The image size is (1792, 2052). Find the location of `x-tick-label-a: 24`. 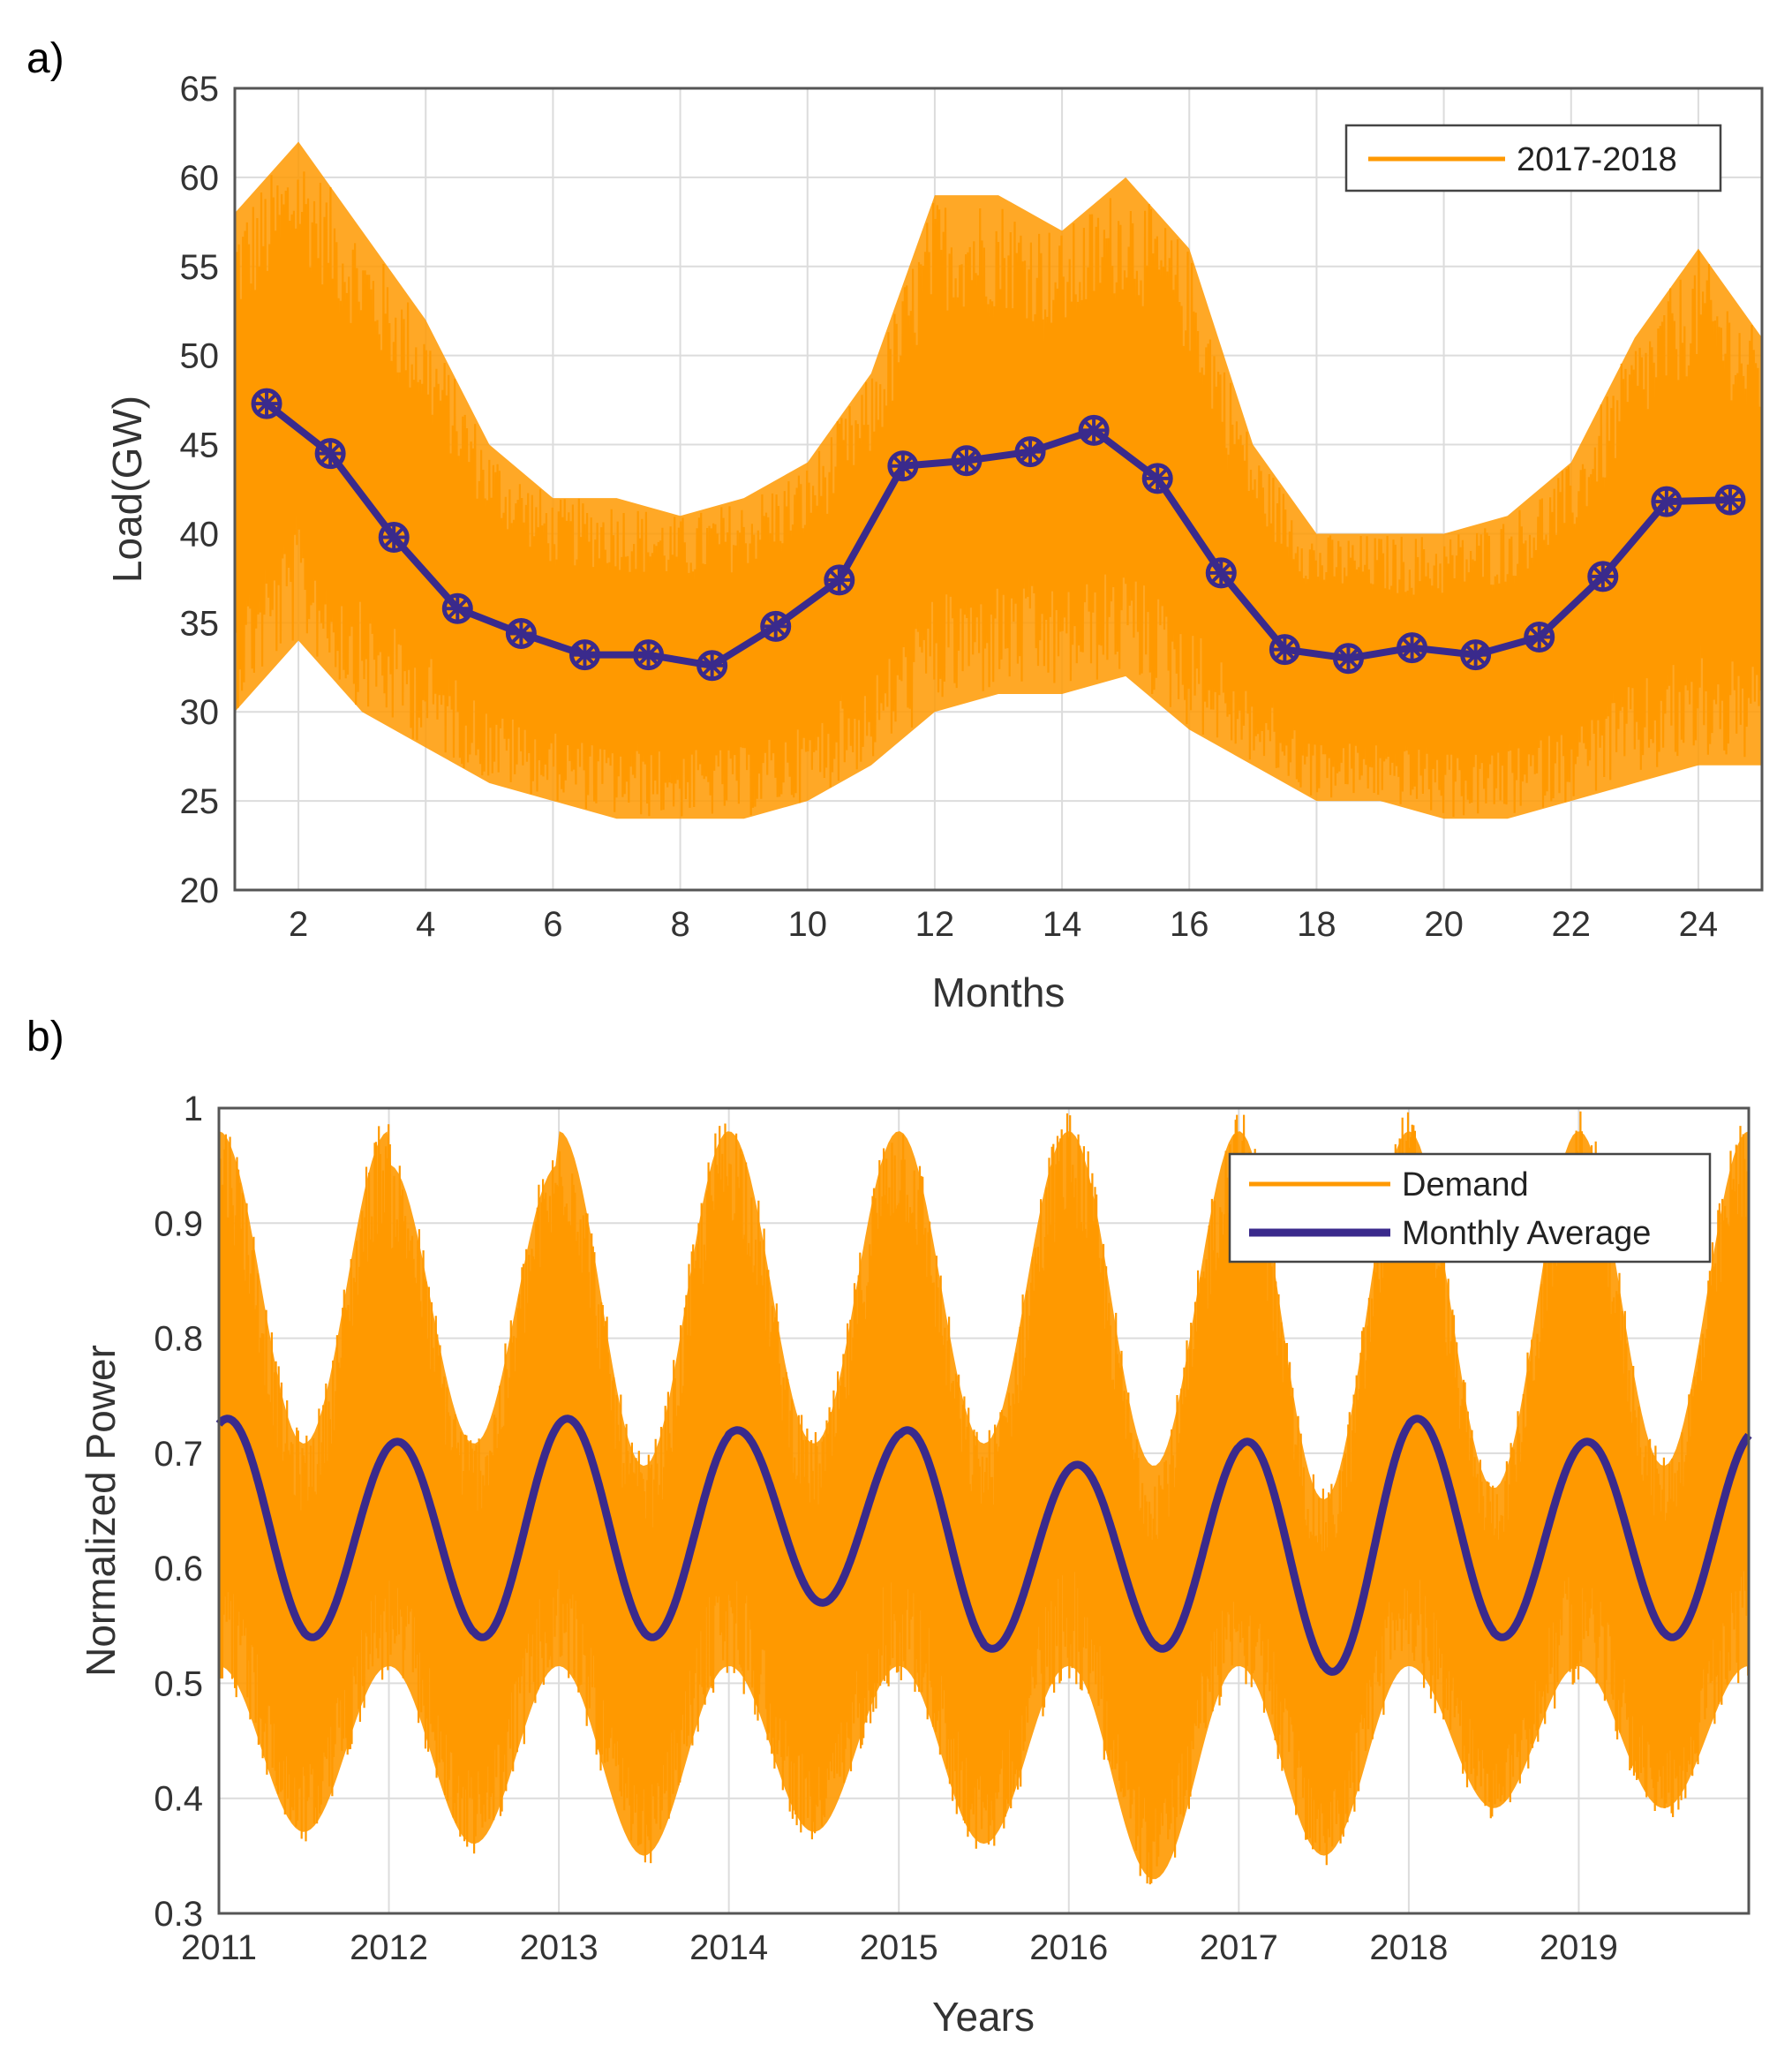

x-tick-label-a: 24 is located at coordinates (1699, 924).